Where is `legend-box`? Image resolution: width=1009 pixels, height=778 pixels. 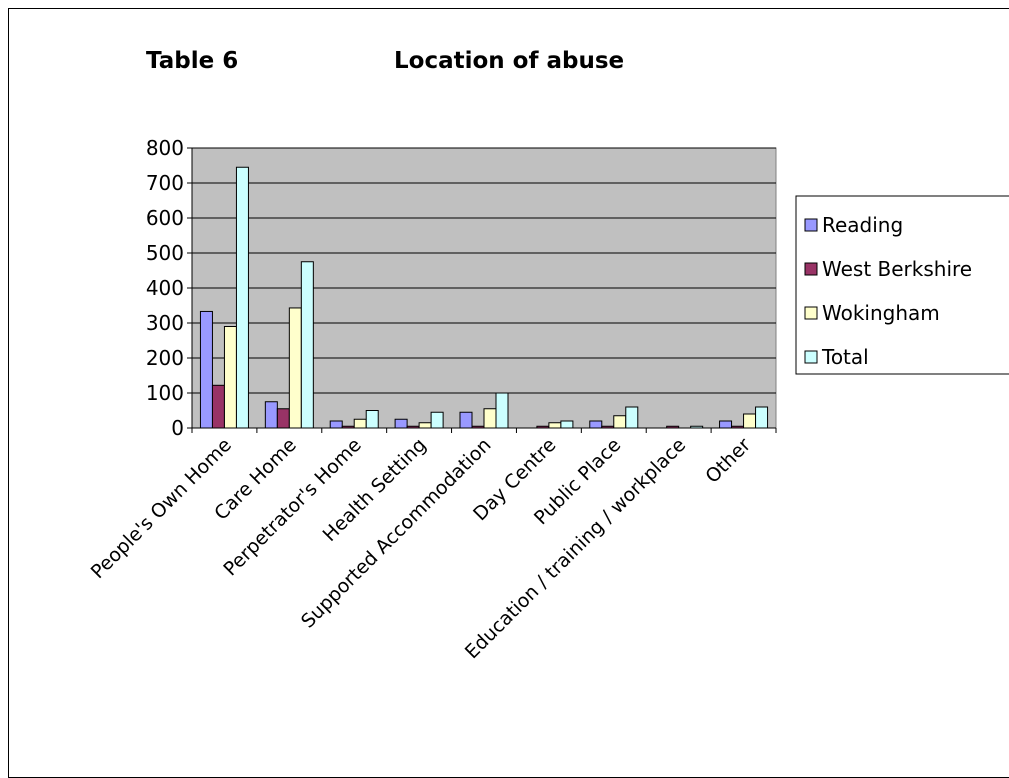
legend-box is located at coordinates (902, 285).